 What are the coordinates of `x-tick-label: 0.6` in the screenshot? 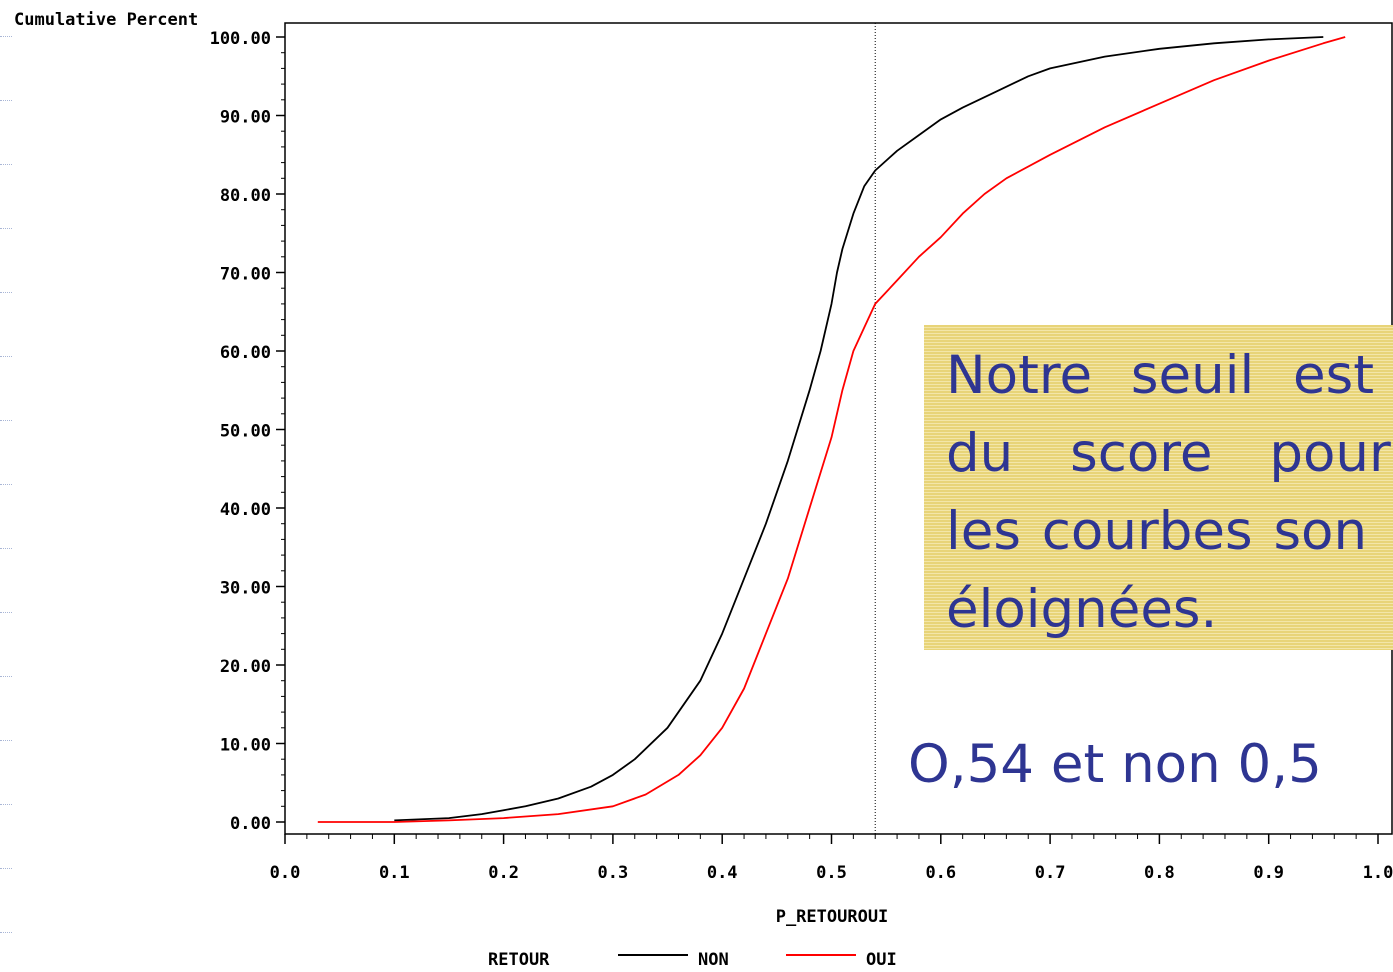 It's located at (940, 873).